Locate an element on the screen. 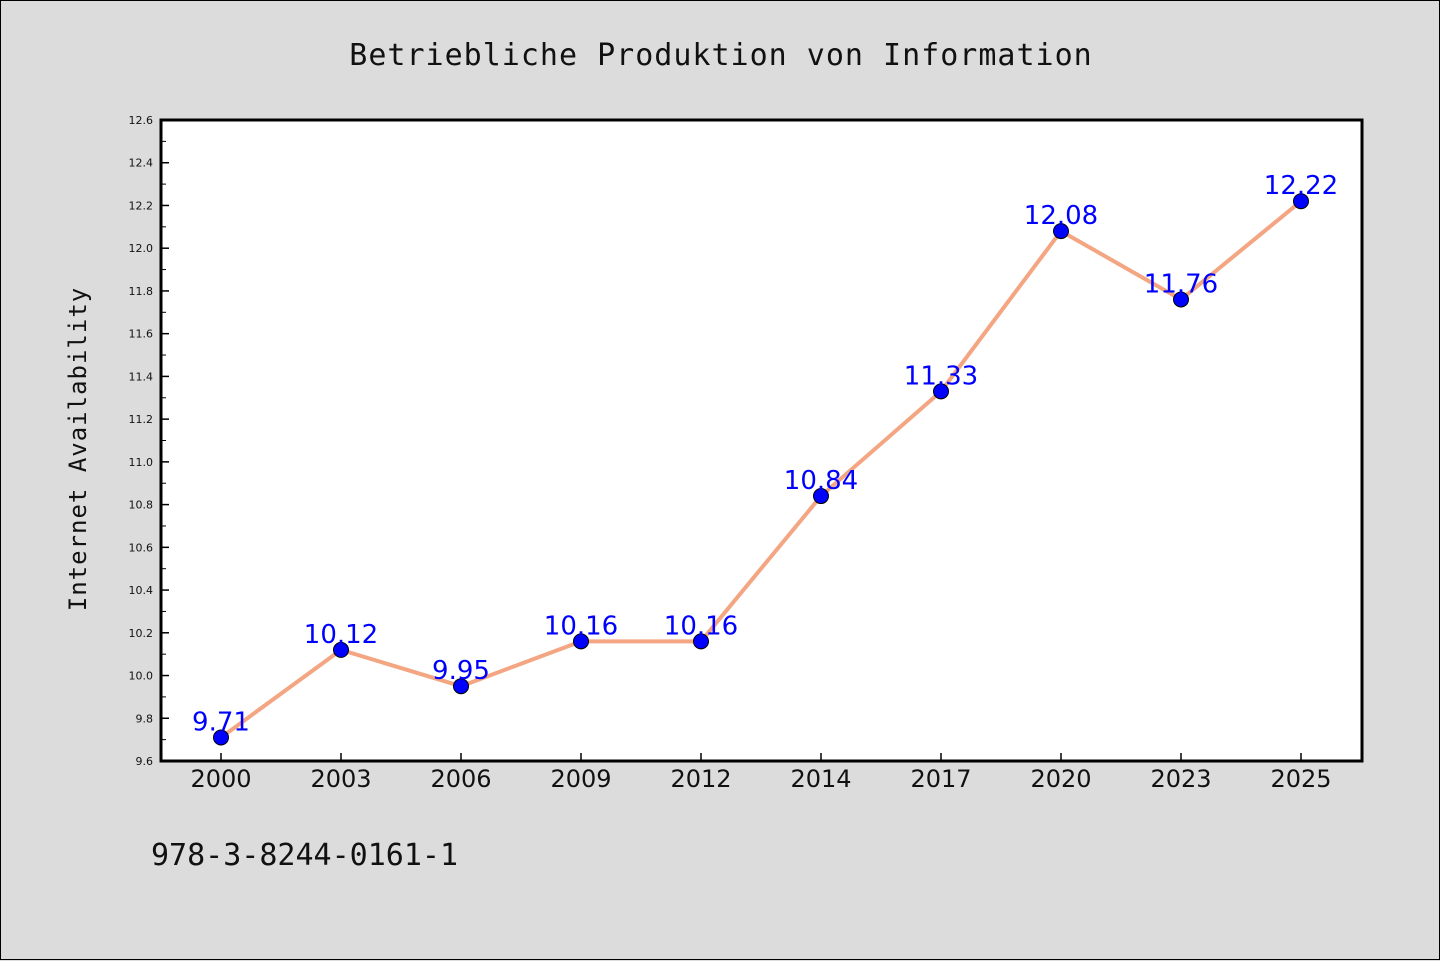 This screenshot has height=961, width=1440. y-tick-label: 9.6 is located at coordinates (145, 761).